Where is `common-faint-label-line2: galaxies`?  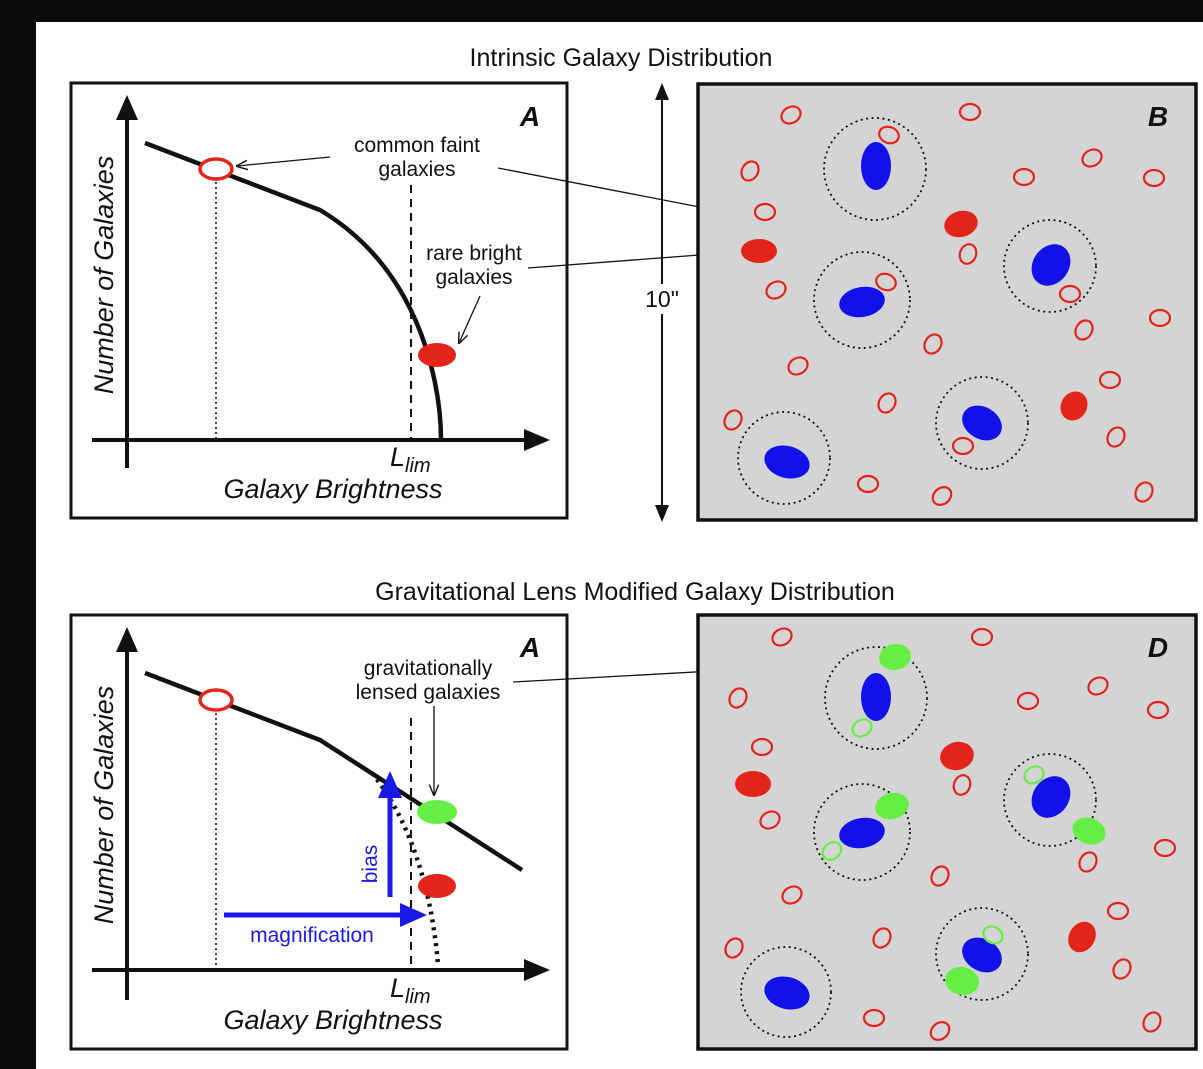 common-faint-label-line2: galaxies is located at coordinates (416, 169).